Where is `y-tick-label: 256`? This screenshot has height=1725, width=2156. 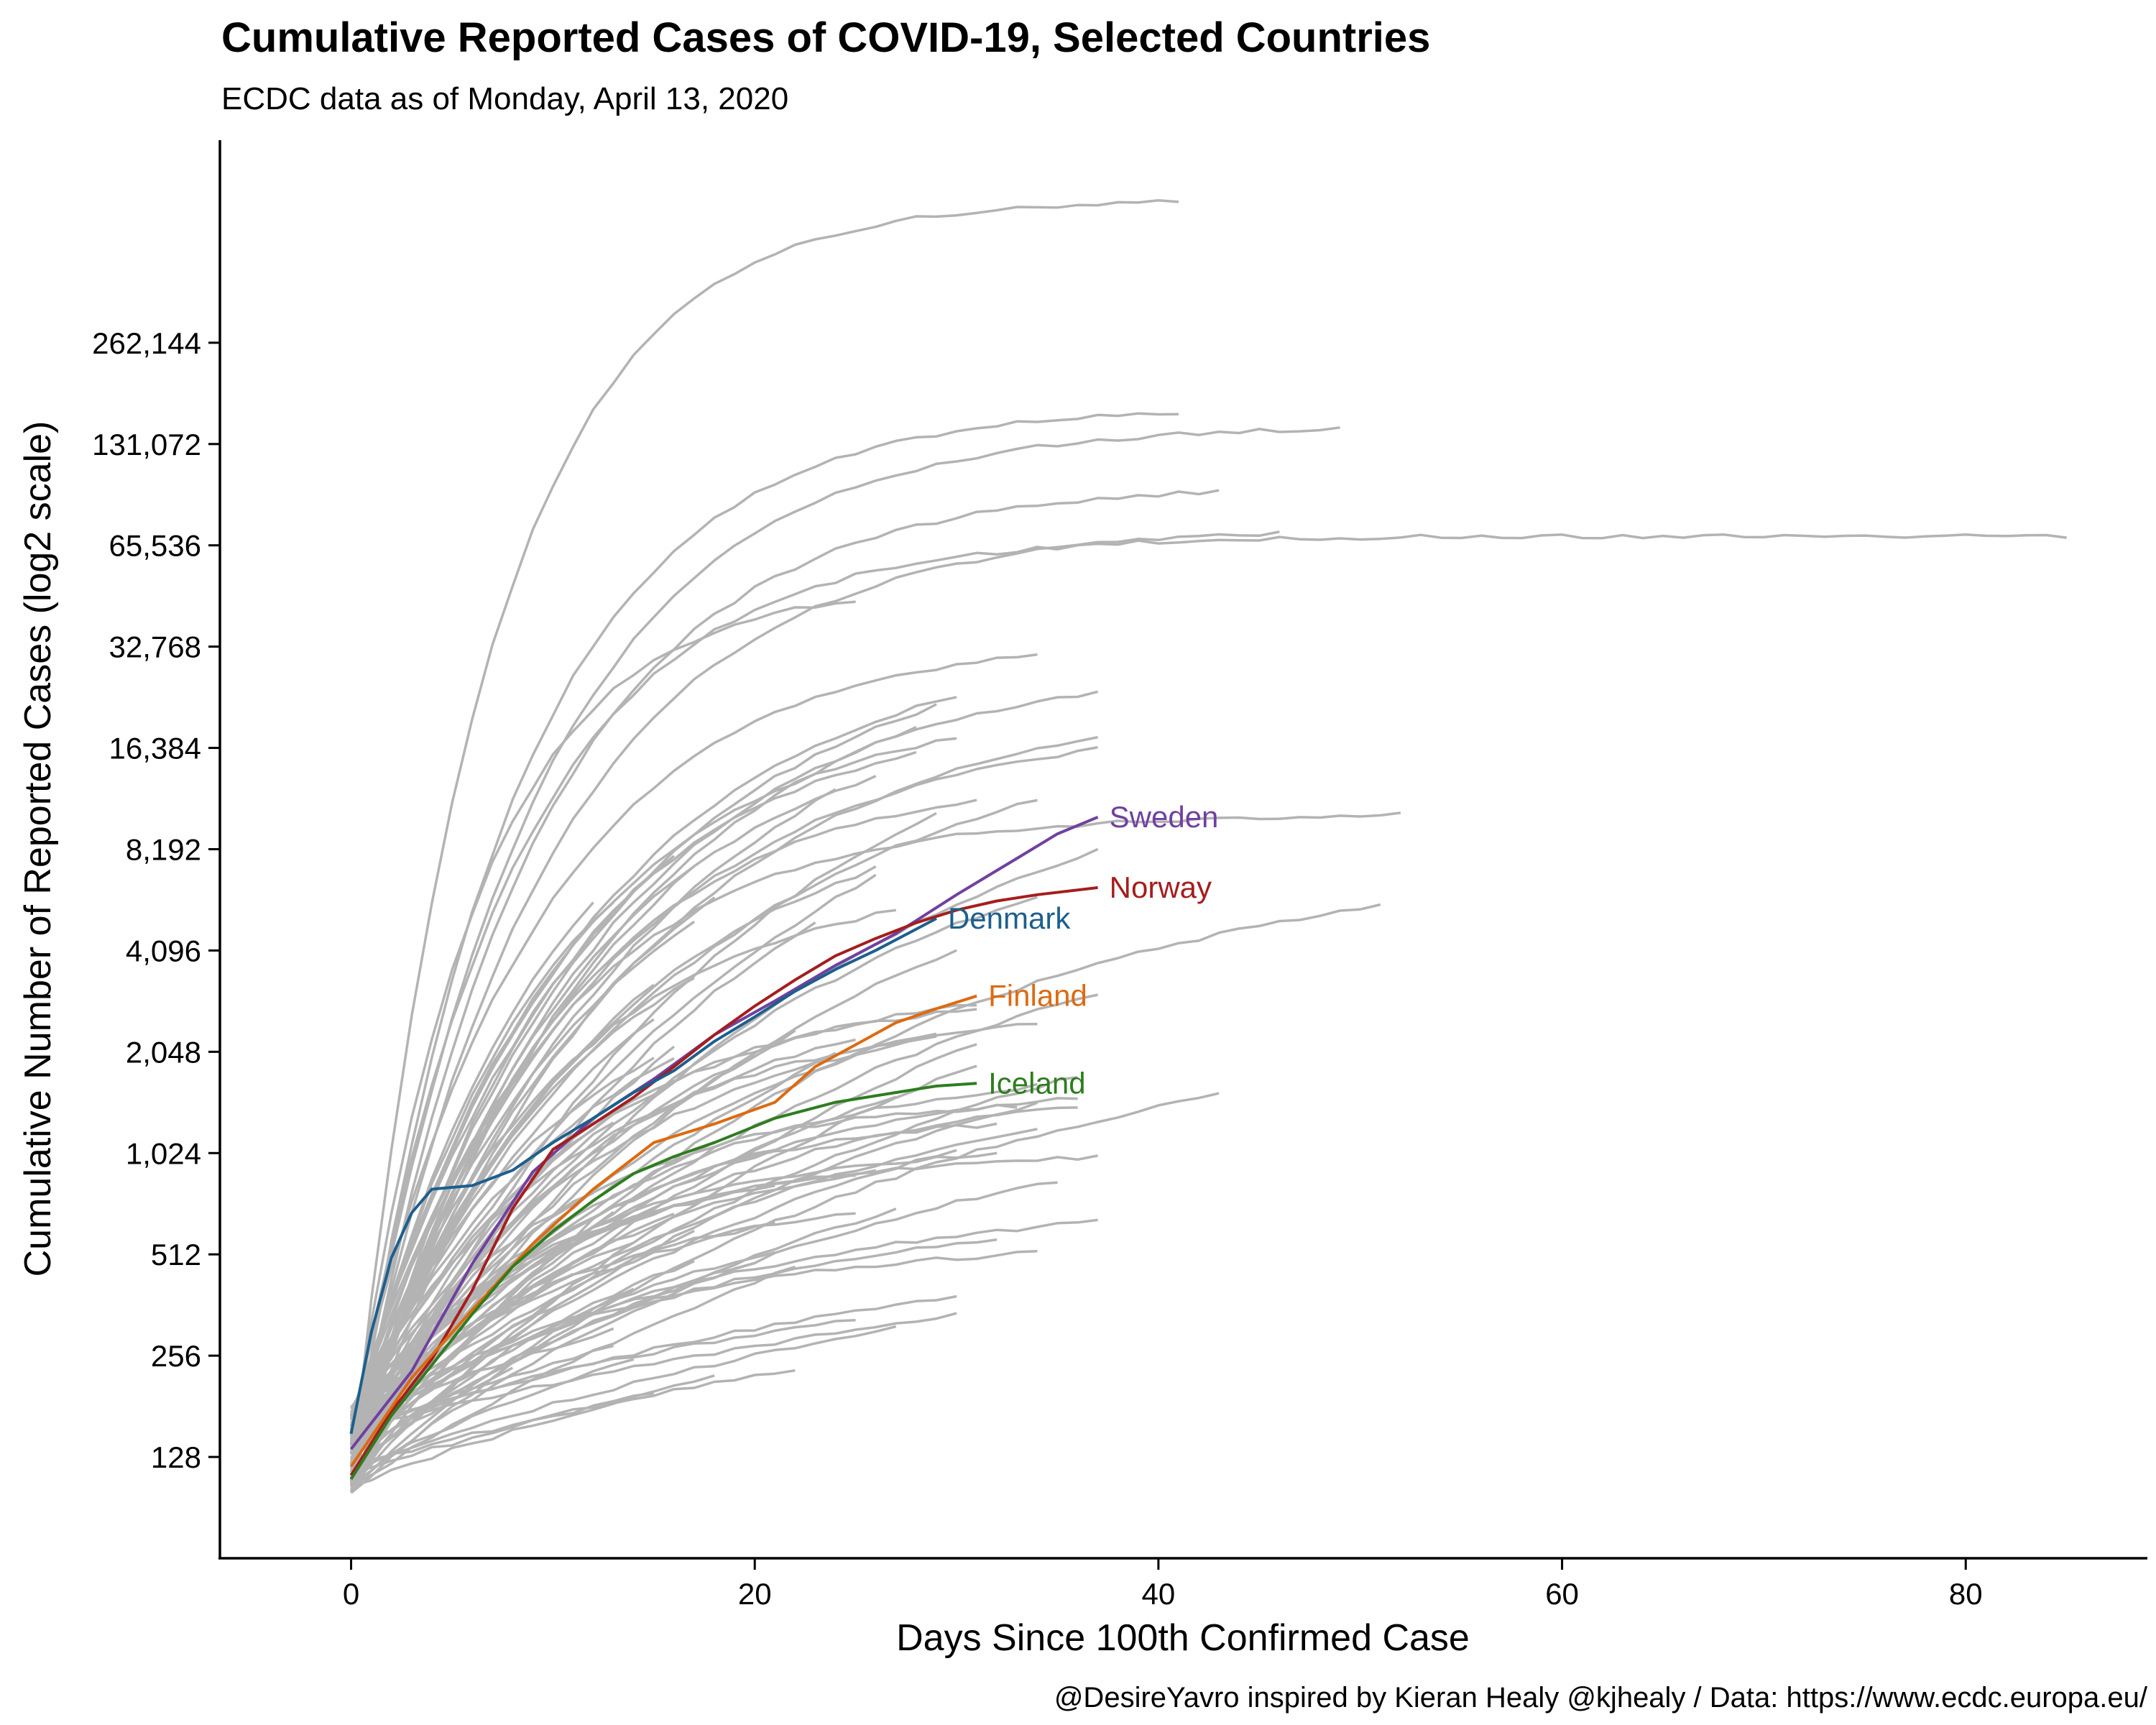 y-tick-label: 256 is located at coordinates (176, 1356).